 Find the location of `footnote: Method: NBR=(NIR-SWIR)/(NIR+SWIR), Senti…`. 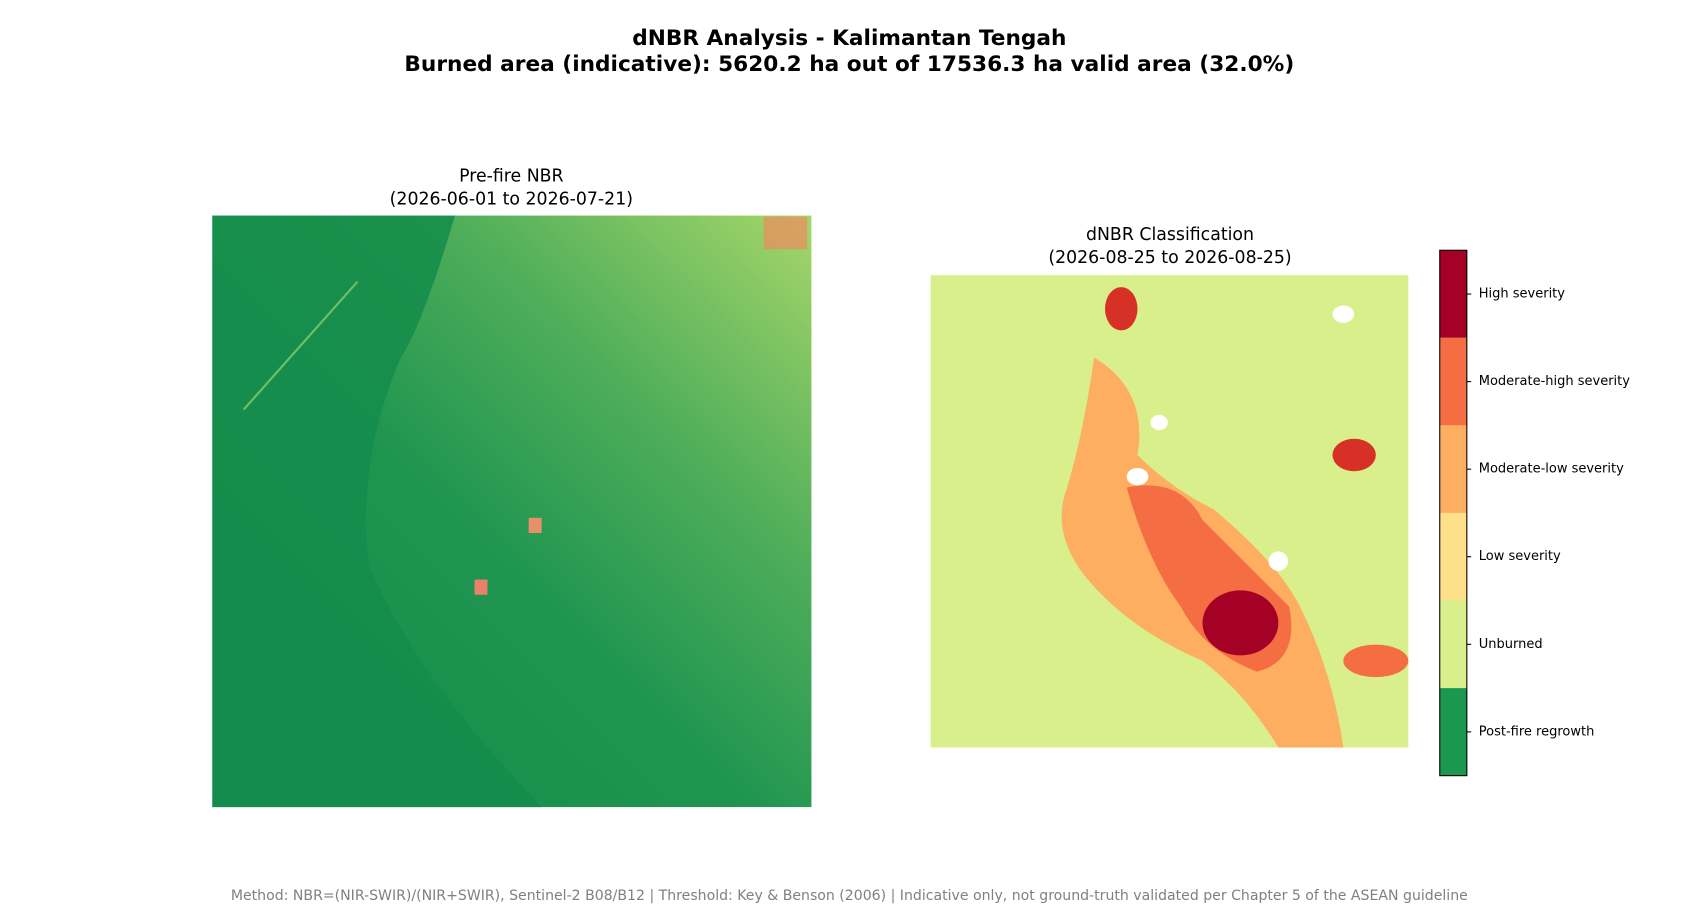

footnote: Method: NBR=(NIR-SWIR)/(NIR+SWIR), Senti… is located at coordinates (849, 896).